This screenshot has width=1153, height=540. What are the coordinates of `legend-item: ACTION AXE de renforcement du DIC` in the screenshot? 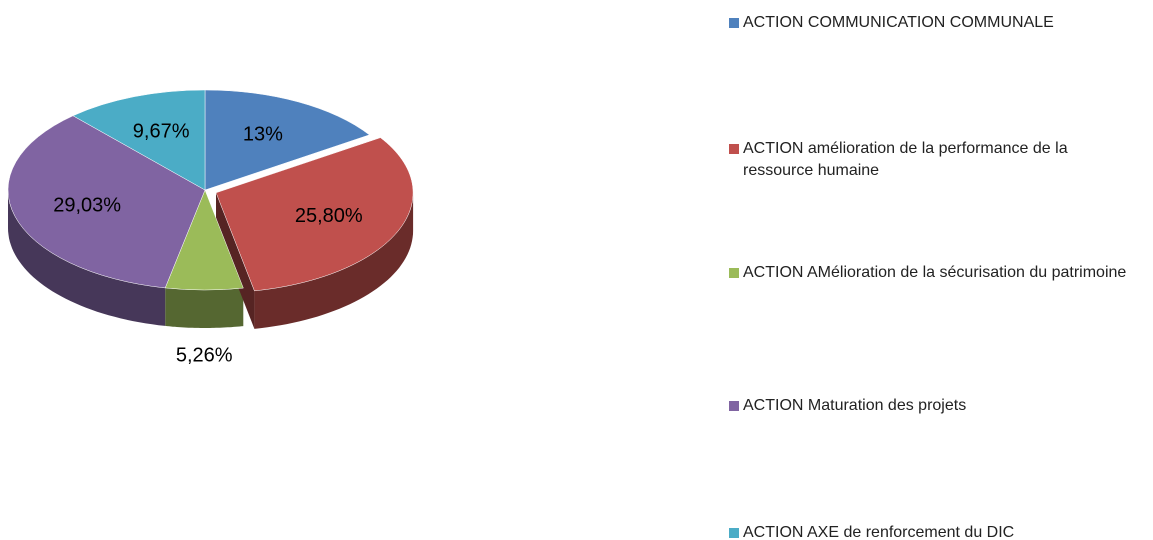 It's located at (934, 531).